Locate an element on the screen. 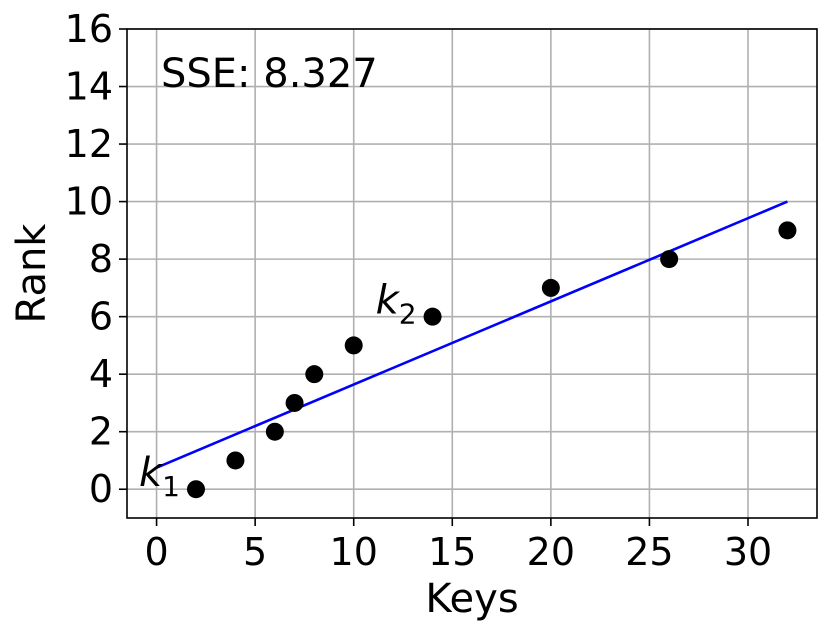 The height and width of the screenshot is (633, 830). x-axis-label: Keys is located at coordinates (471, 599).